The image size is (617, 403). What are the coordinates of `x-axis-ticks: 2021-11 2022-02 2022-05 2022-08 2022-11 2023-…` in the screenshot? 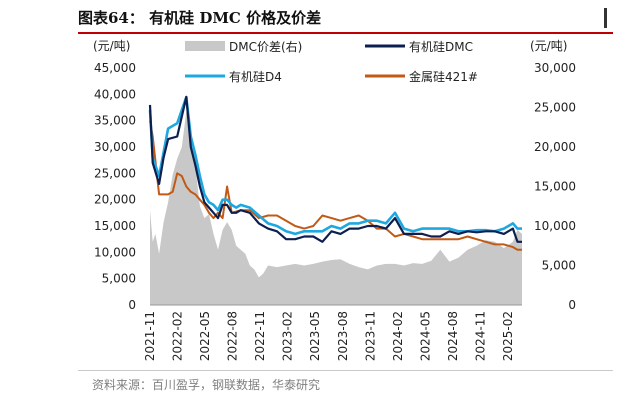 It's located at (329, 336).